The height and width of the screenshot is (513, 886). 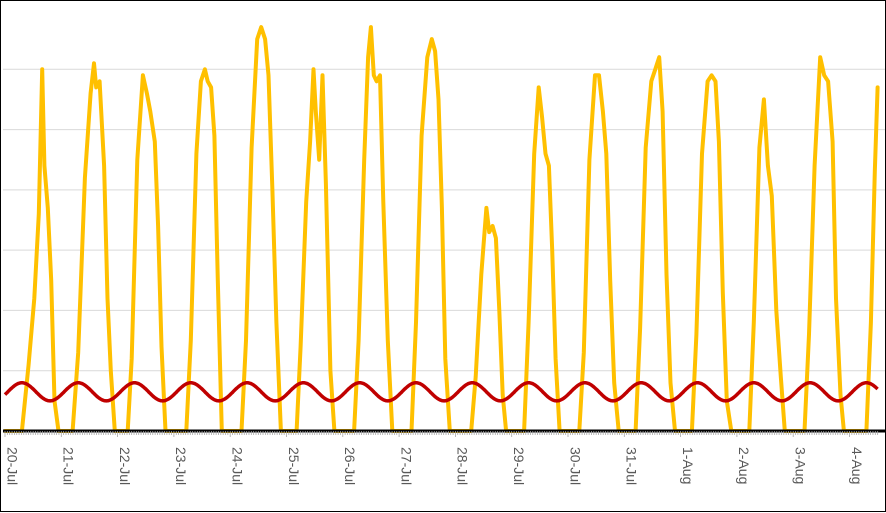 I want to click on x-tick-label: 2-Aug, so click(x=744, y=465).